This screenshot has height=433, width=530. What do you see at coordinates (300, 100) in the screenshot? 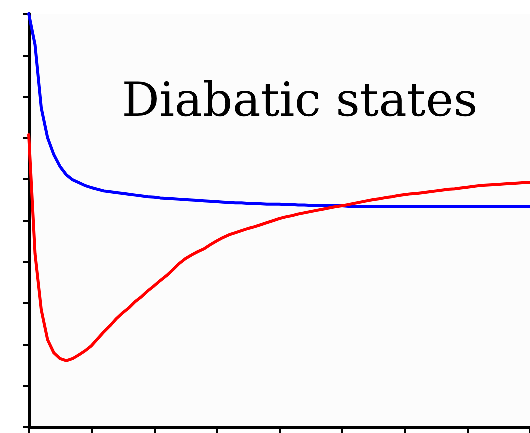
I see `text: Diabatic states` at bounding box center [300, 100].